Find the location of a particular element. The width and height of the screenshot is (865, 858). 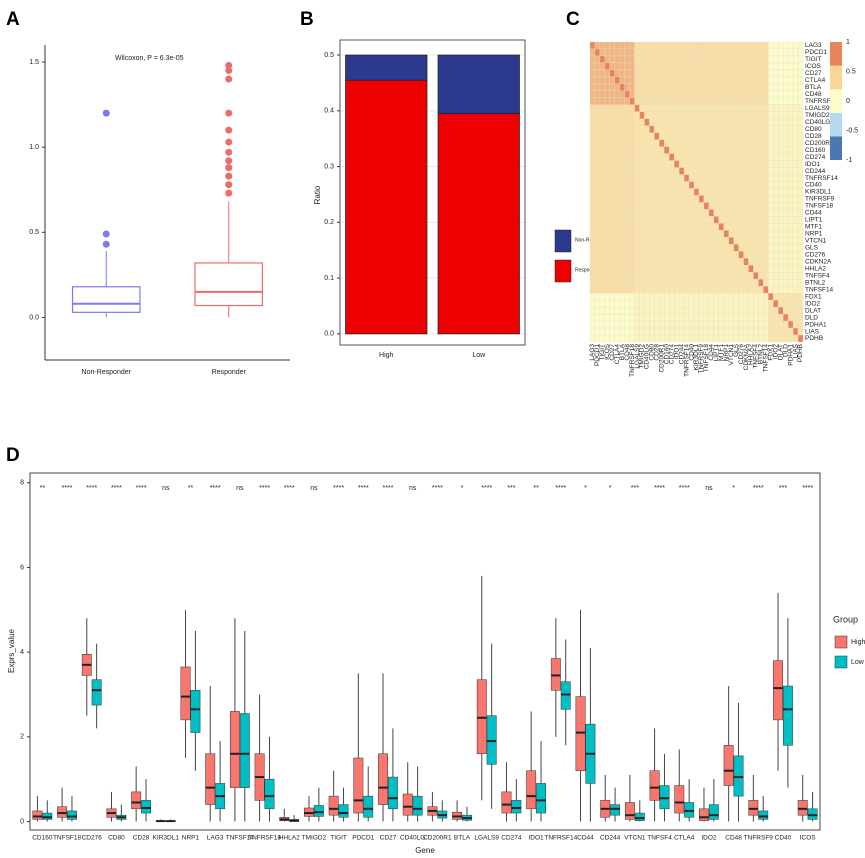

row-label: TNFSF4 is located at coordinates (817, 275).